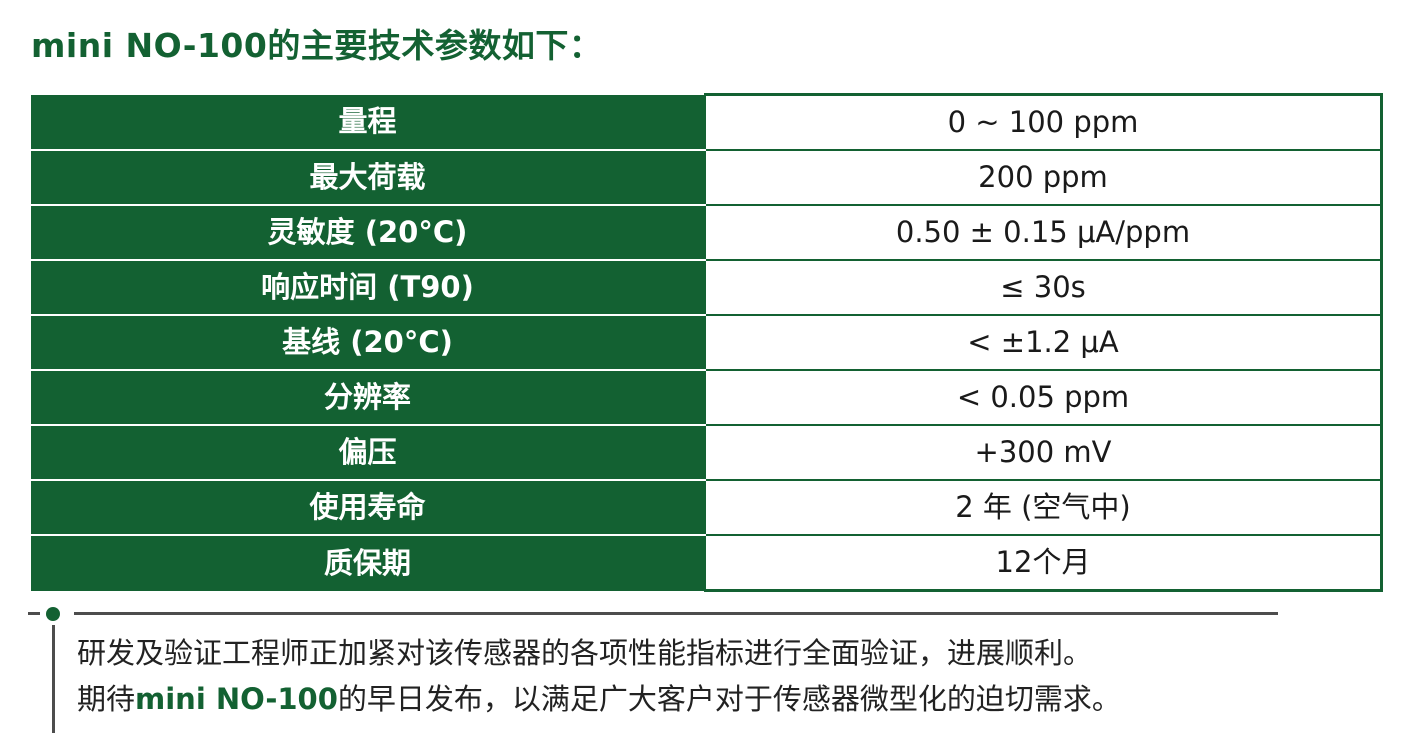 This screenshot has width=1417, height=745. I want to click on table-row: 灵敏度 (20°C) 0.50 ± 0.15 μA/ppm, so click(707, 232).